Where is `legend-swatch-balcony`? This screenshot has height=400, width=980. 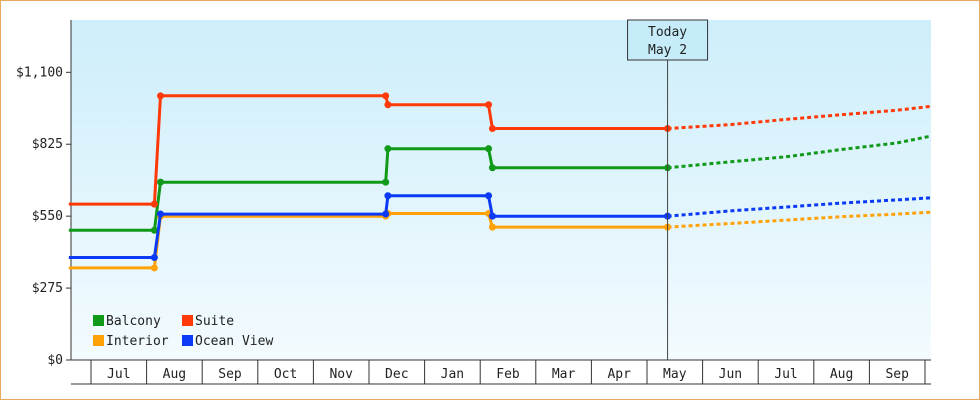 legend-swatch-balcony is located at coordinates (98, 320).